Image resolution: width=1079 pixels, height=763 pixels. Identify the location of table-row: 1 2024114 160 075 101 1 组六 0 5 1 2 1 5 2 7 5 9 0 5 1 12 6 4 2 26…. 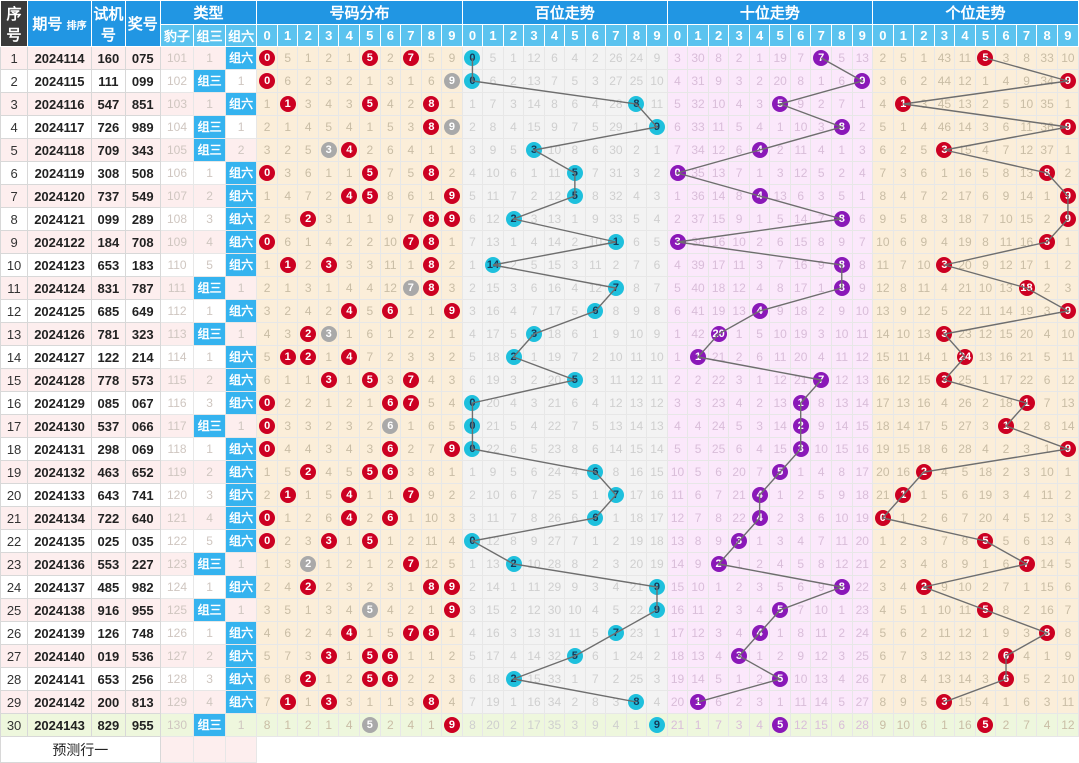
(539, 58).